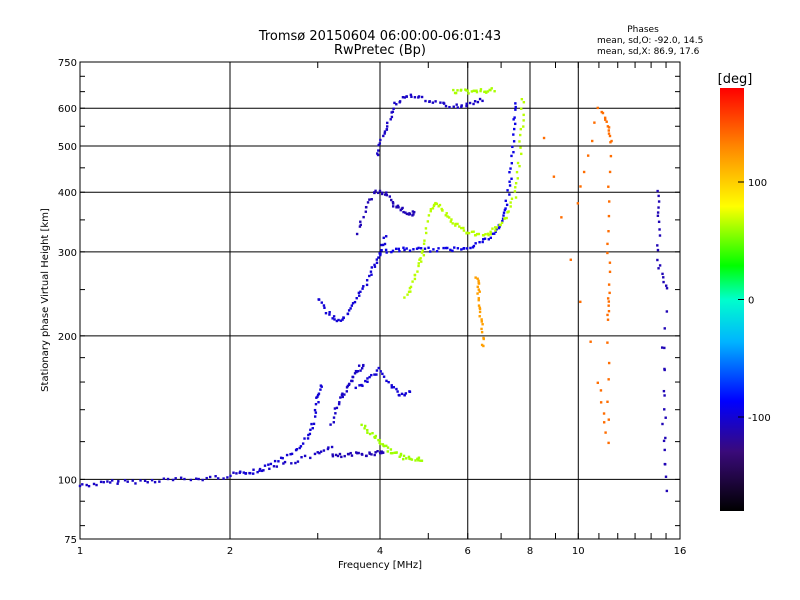 The height and width of the screenshot is (600, 800). Describe the element at coordinates (380, 565) in the screenshot. I see `x-axis-label: Frequency [MHz]` at that location.